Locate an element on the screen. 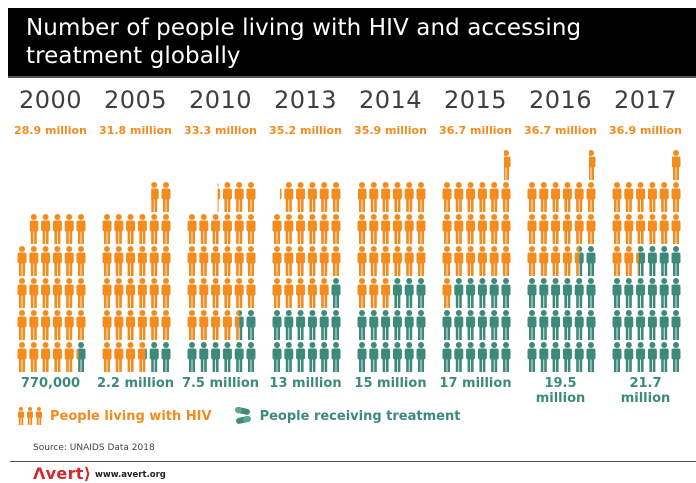 The width and height of the screenshot is (696, 483). living-value-label: 31.8 million is located at coordinates (135, 130).